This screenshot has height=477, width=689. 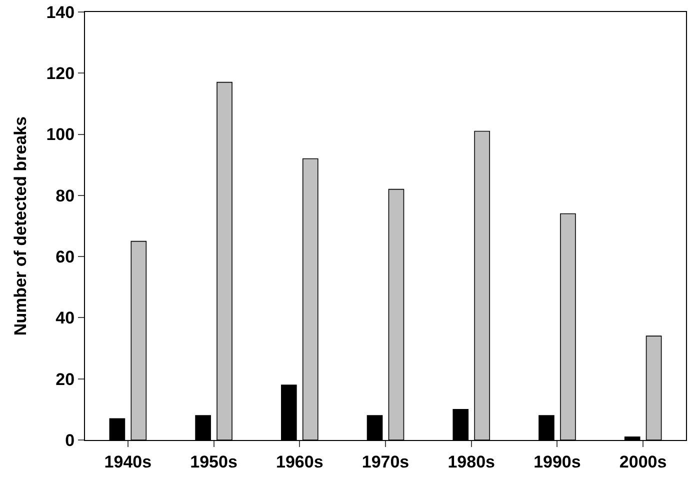 I want to click on y-tick-label: 40, so click(x=65, y=318).